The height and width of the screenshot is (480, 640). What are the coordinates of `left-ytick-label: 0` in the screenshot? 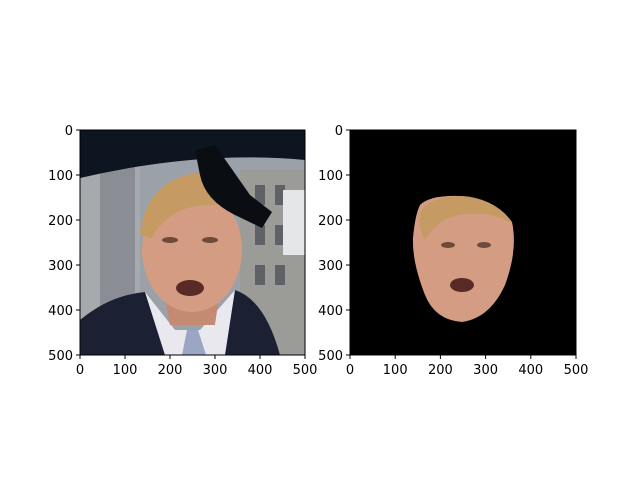 It's located at (69, 131).